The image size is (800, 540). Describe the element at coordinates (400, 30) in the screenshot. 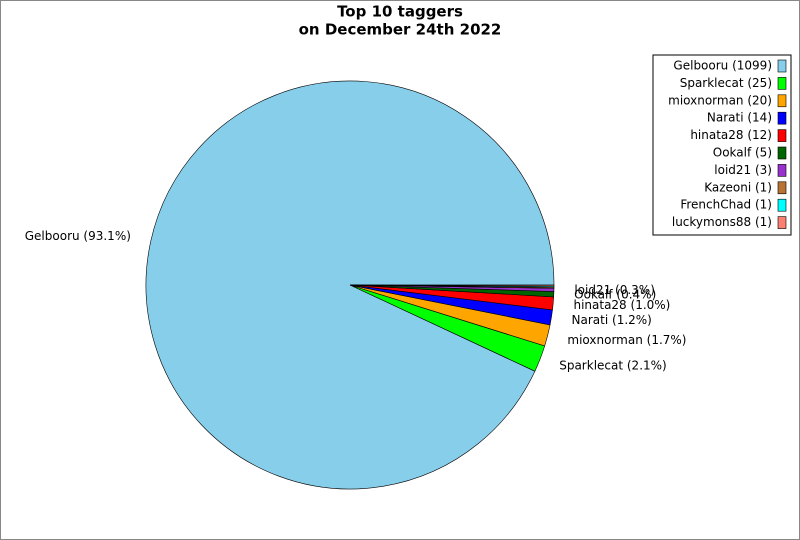

I see `chart-subtitle: on December 24th 2022` at that location.